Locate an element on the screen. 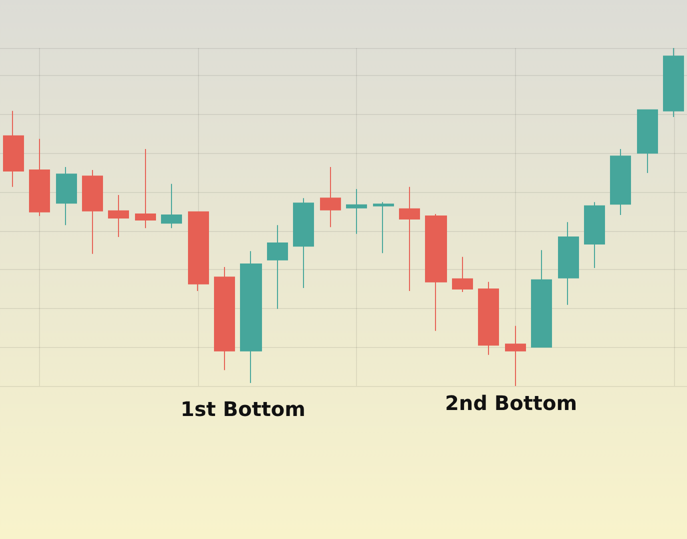  text: 2nd Bottom is located at coordinates (511, 403).